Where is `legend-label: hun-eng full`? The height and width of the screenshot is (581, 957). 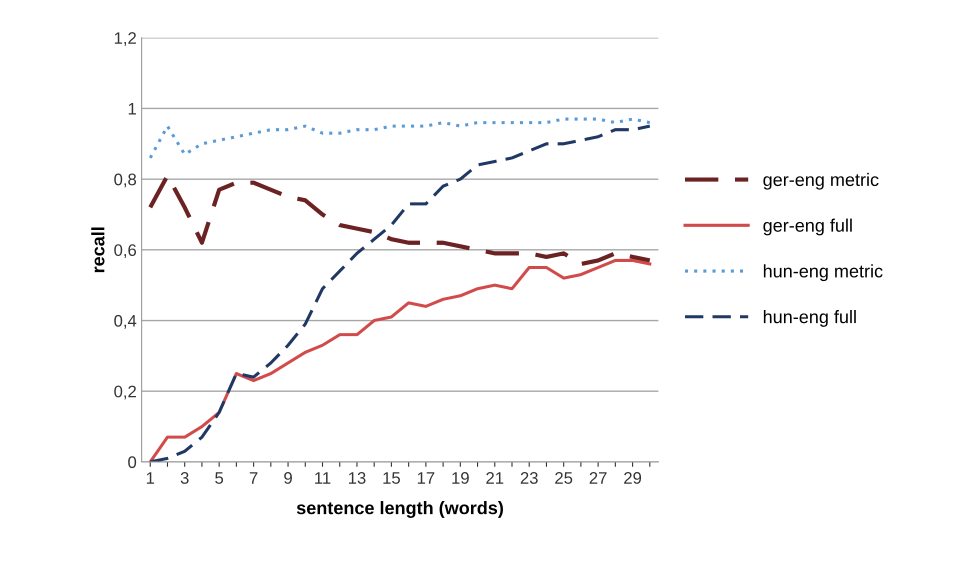
legend-label: hun-eng full is located at coordinates (810, 318).